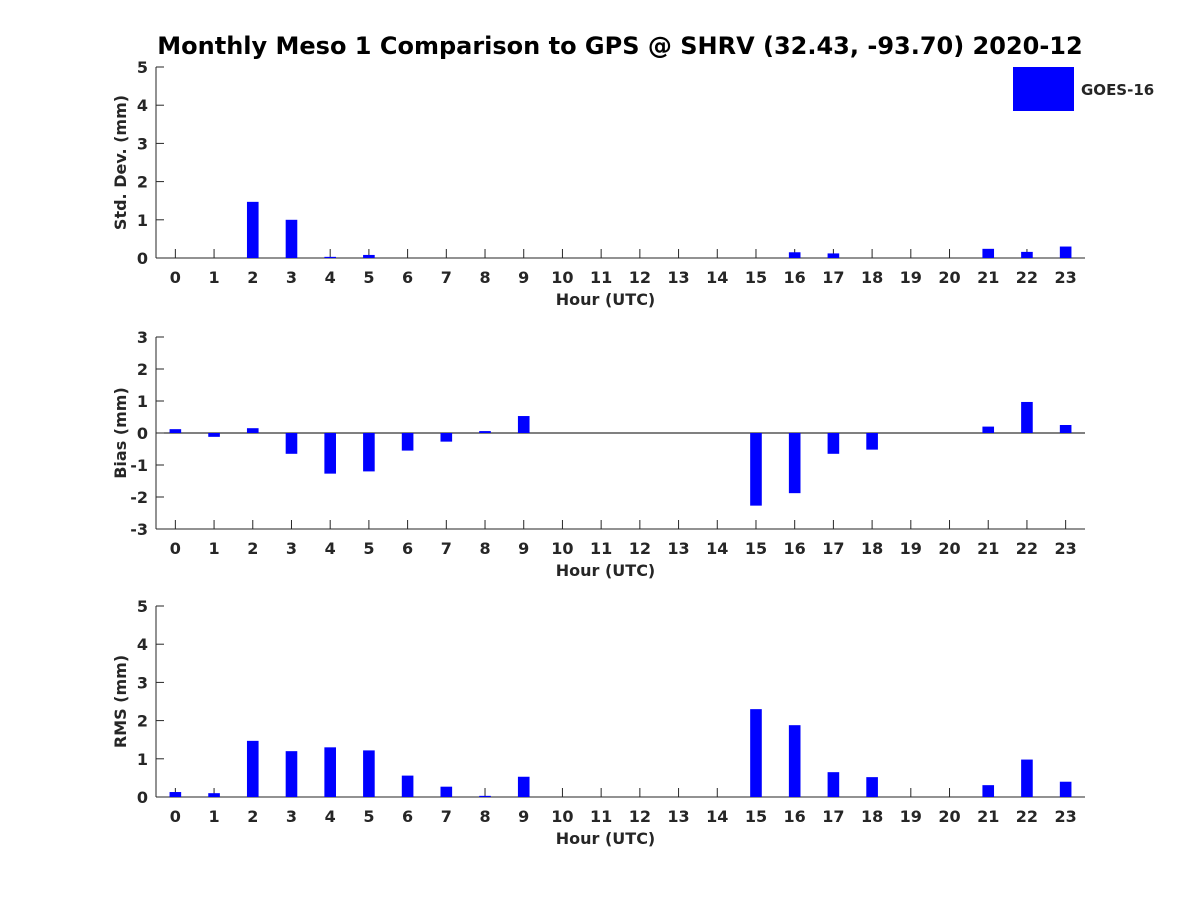  What do you see at coordinates (988, 277) in the screenshot?
I see `x-tick-label: 21` at bounding box center [988, 277].